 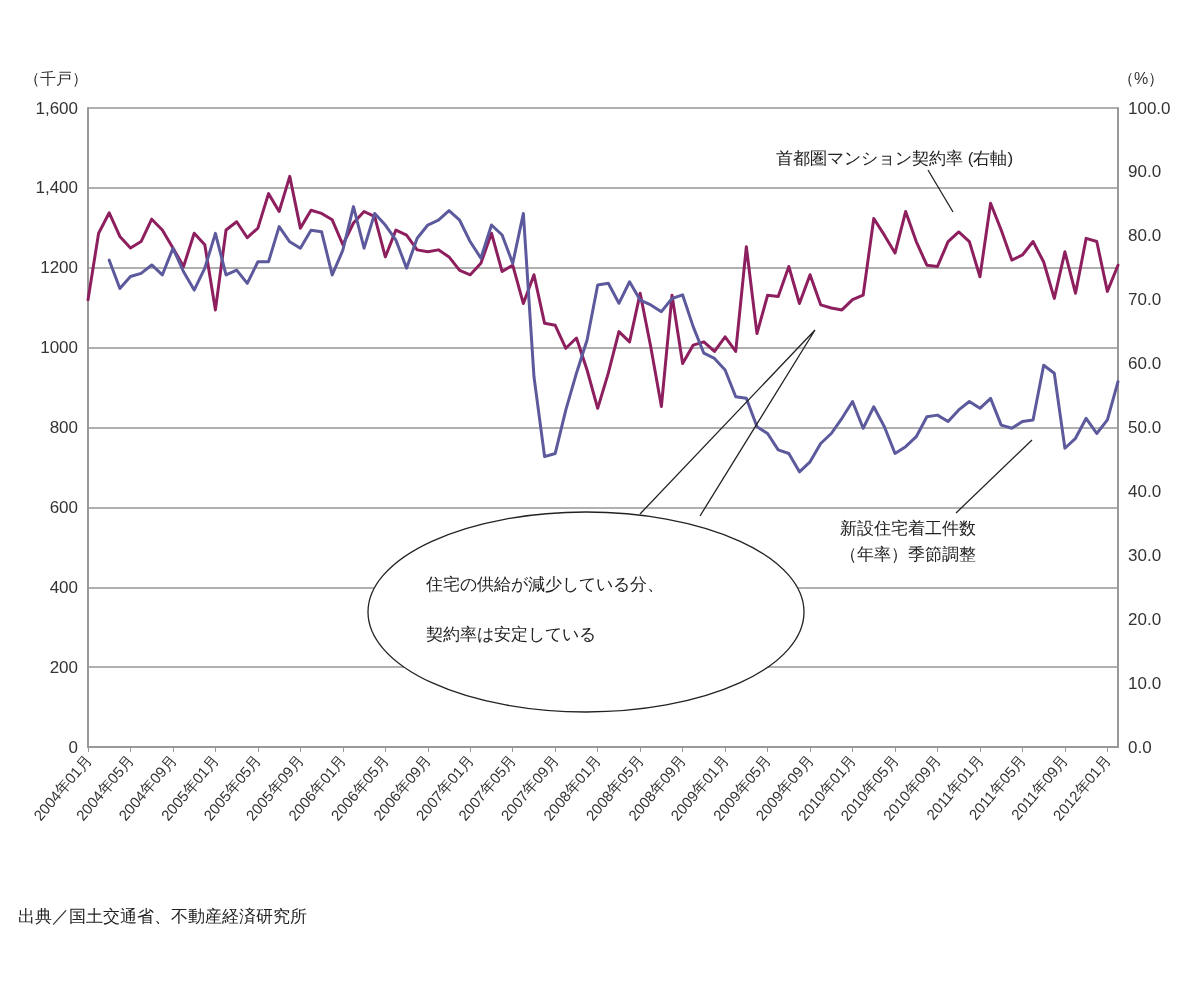 I want to click on y2-tick-label: 90.0, so click(x=1145, y=172).